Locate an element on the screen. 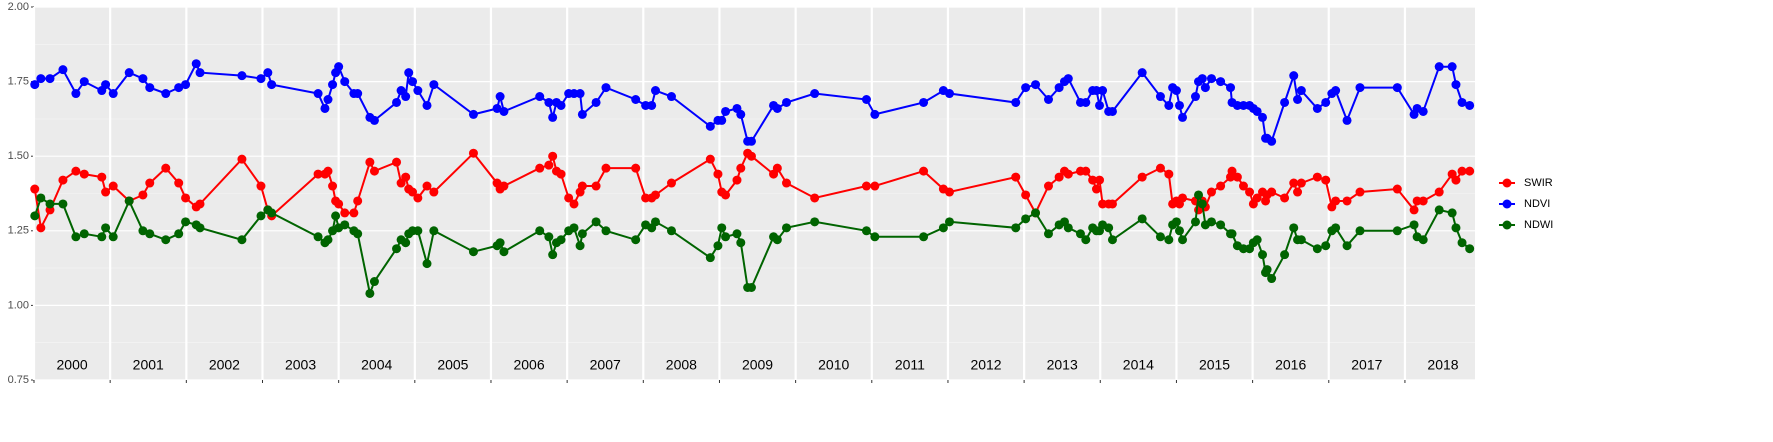 The height and width of the screenshot is (442, 1773). x-tick-label: 2000 is located at coordinates (72, 365).